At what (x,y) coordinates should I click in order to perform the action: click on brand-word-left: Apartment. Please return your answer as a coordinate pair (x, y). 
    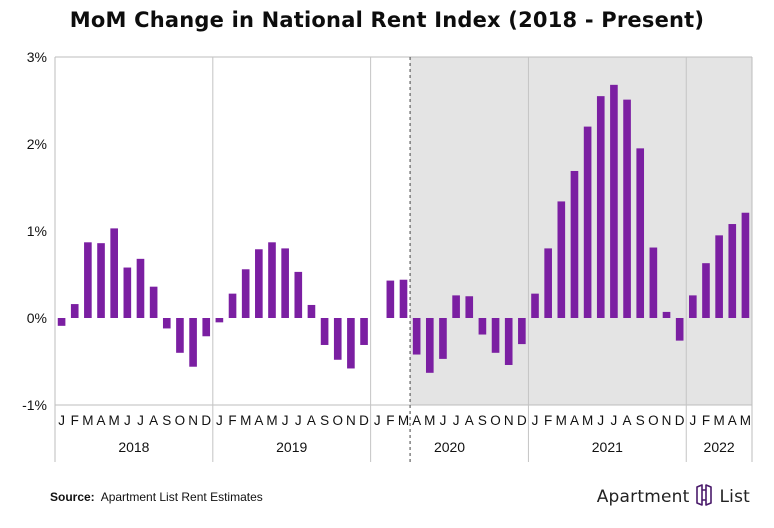
    Looking at the image, I should click on (643, 497).